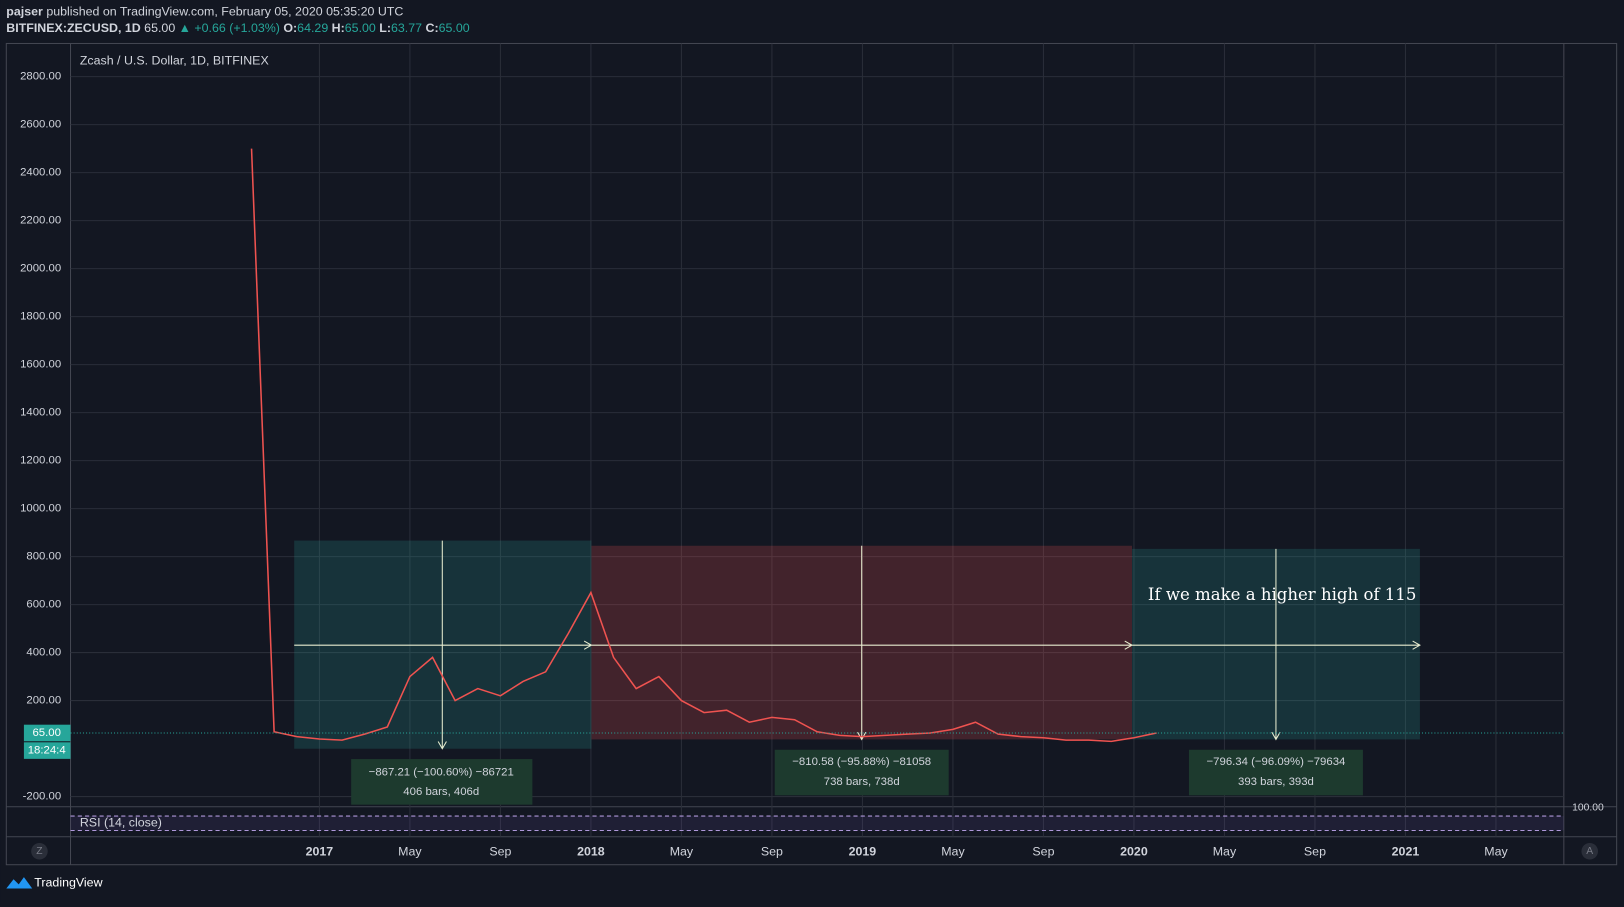 Image resolution: width=1624 pixels, height=907 pixels. I want to click on y-tick-label: 1400.00, so click(40, 413).